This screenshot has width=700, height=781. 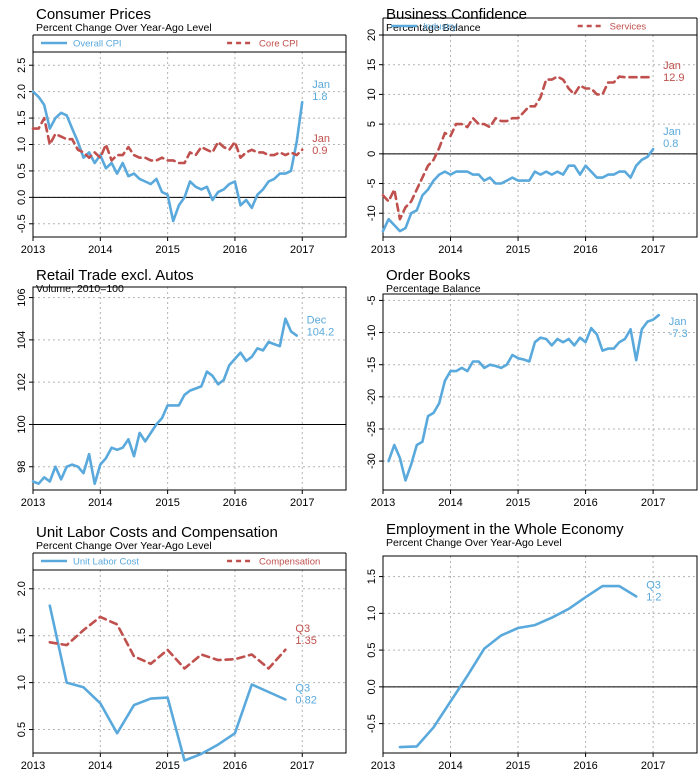 What do you see at coordinates (22, 467) in the screenshot?
I see `y-tick-label: 98` at bounding box center [22, 467].